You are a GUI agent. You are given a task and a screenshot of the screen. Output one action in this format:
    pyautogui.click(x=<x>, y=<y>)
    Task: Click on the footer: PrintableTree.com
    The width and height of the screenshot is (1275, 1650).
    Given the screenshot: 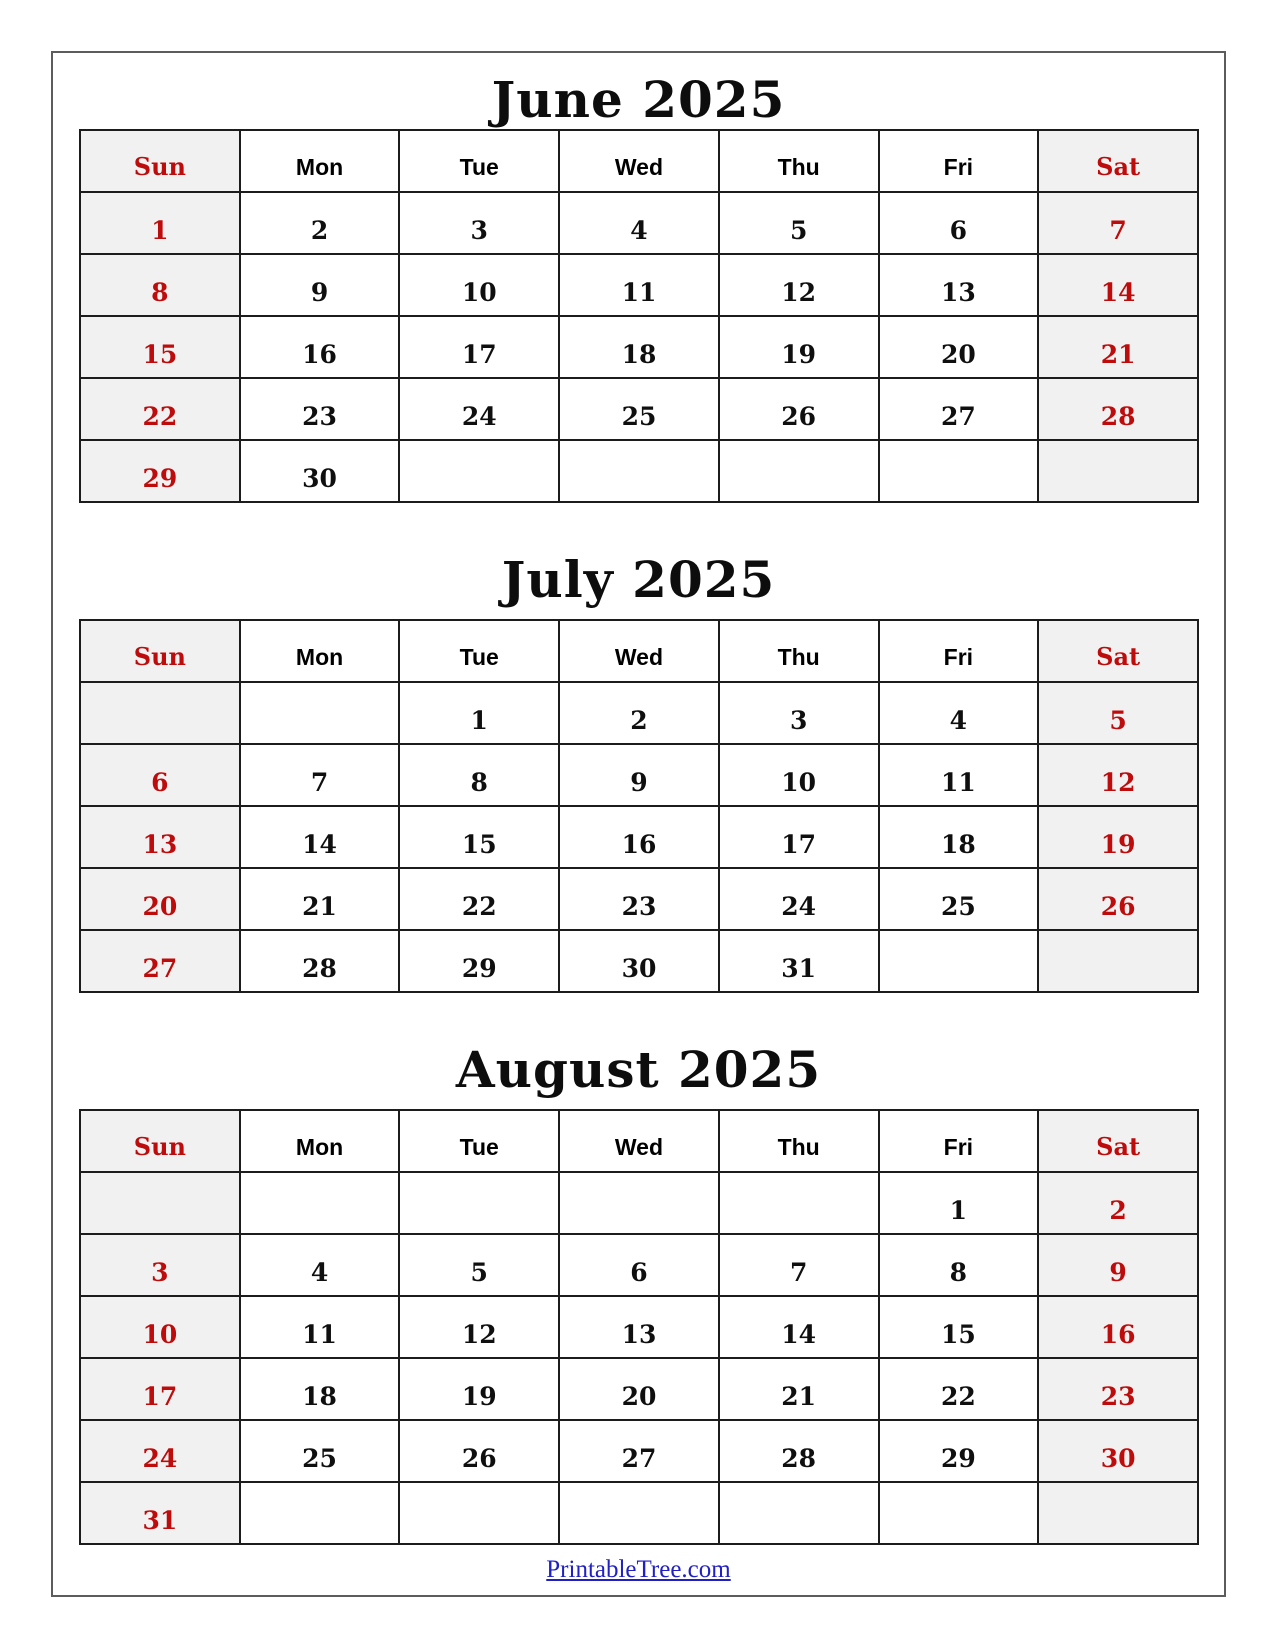 What is the action you would take?
    pyautogui.click(x=638, y=1570)
    